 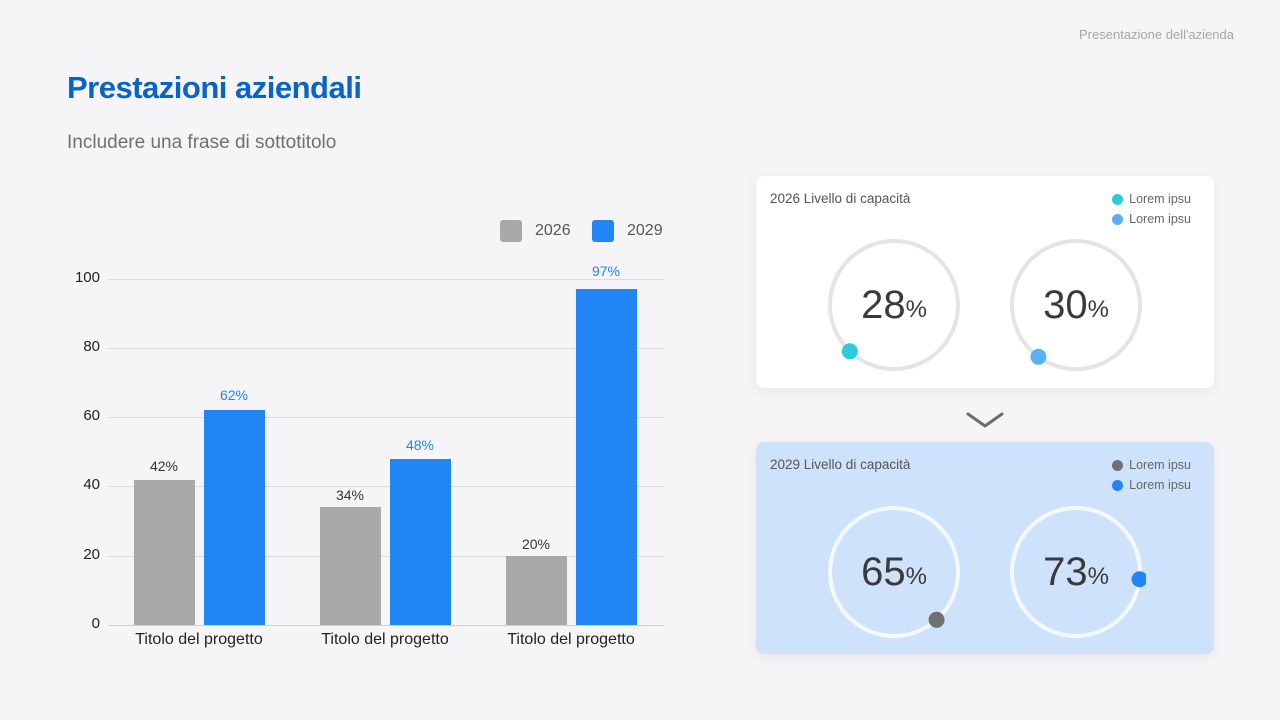 I want to click on progress-ring-73: 73%, so click(x=1076, y=572).